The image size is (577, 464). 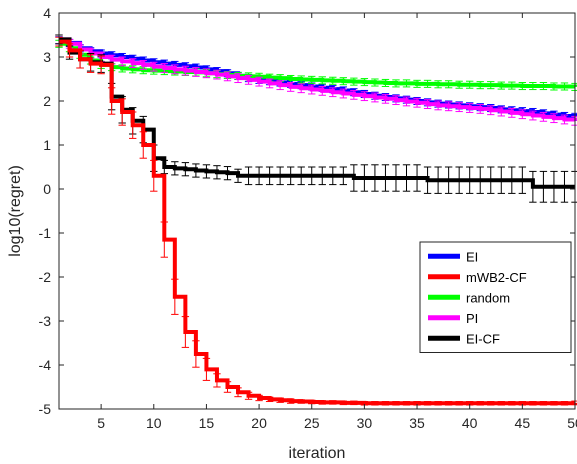 I want to click on y-tick-label: -5, so click(x=45, y=409).